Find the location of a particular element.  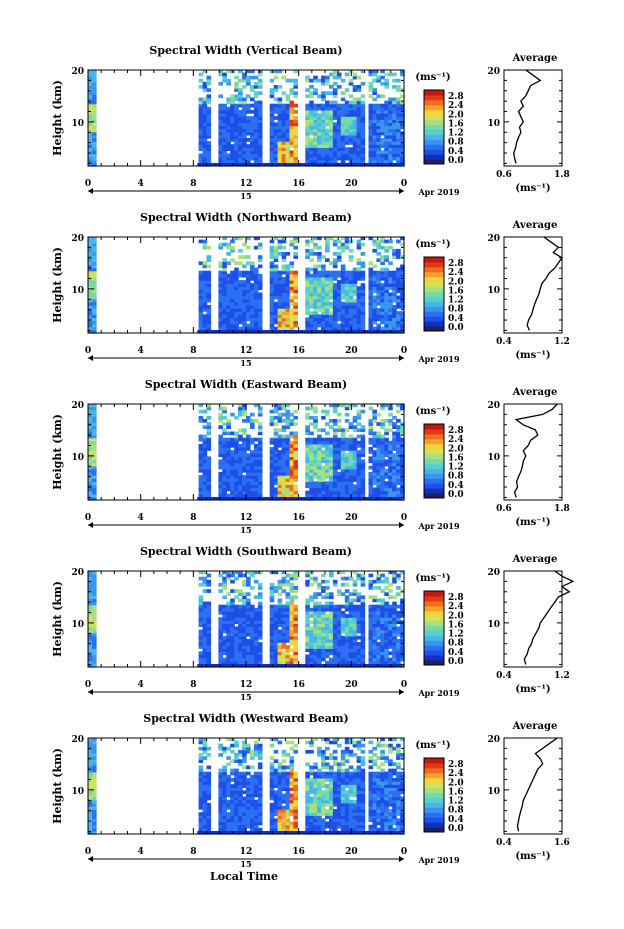

avg-x-tick-label: 0.4 is located at coordinates (504, 342).